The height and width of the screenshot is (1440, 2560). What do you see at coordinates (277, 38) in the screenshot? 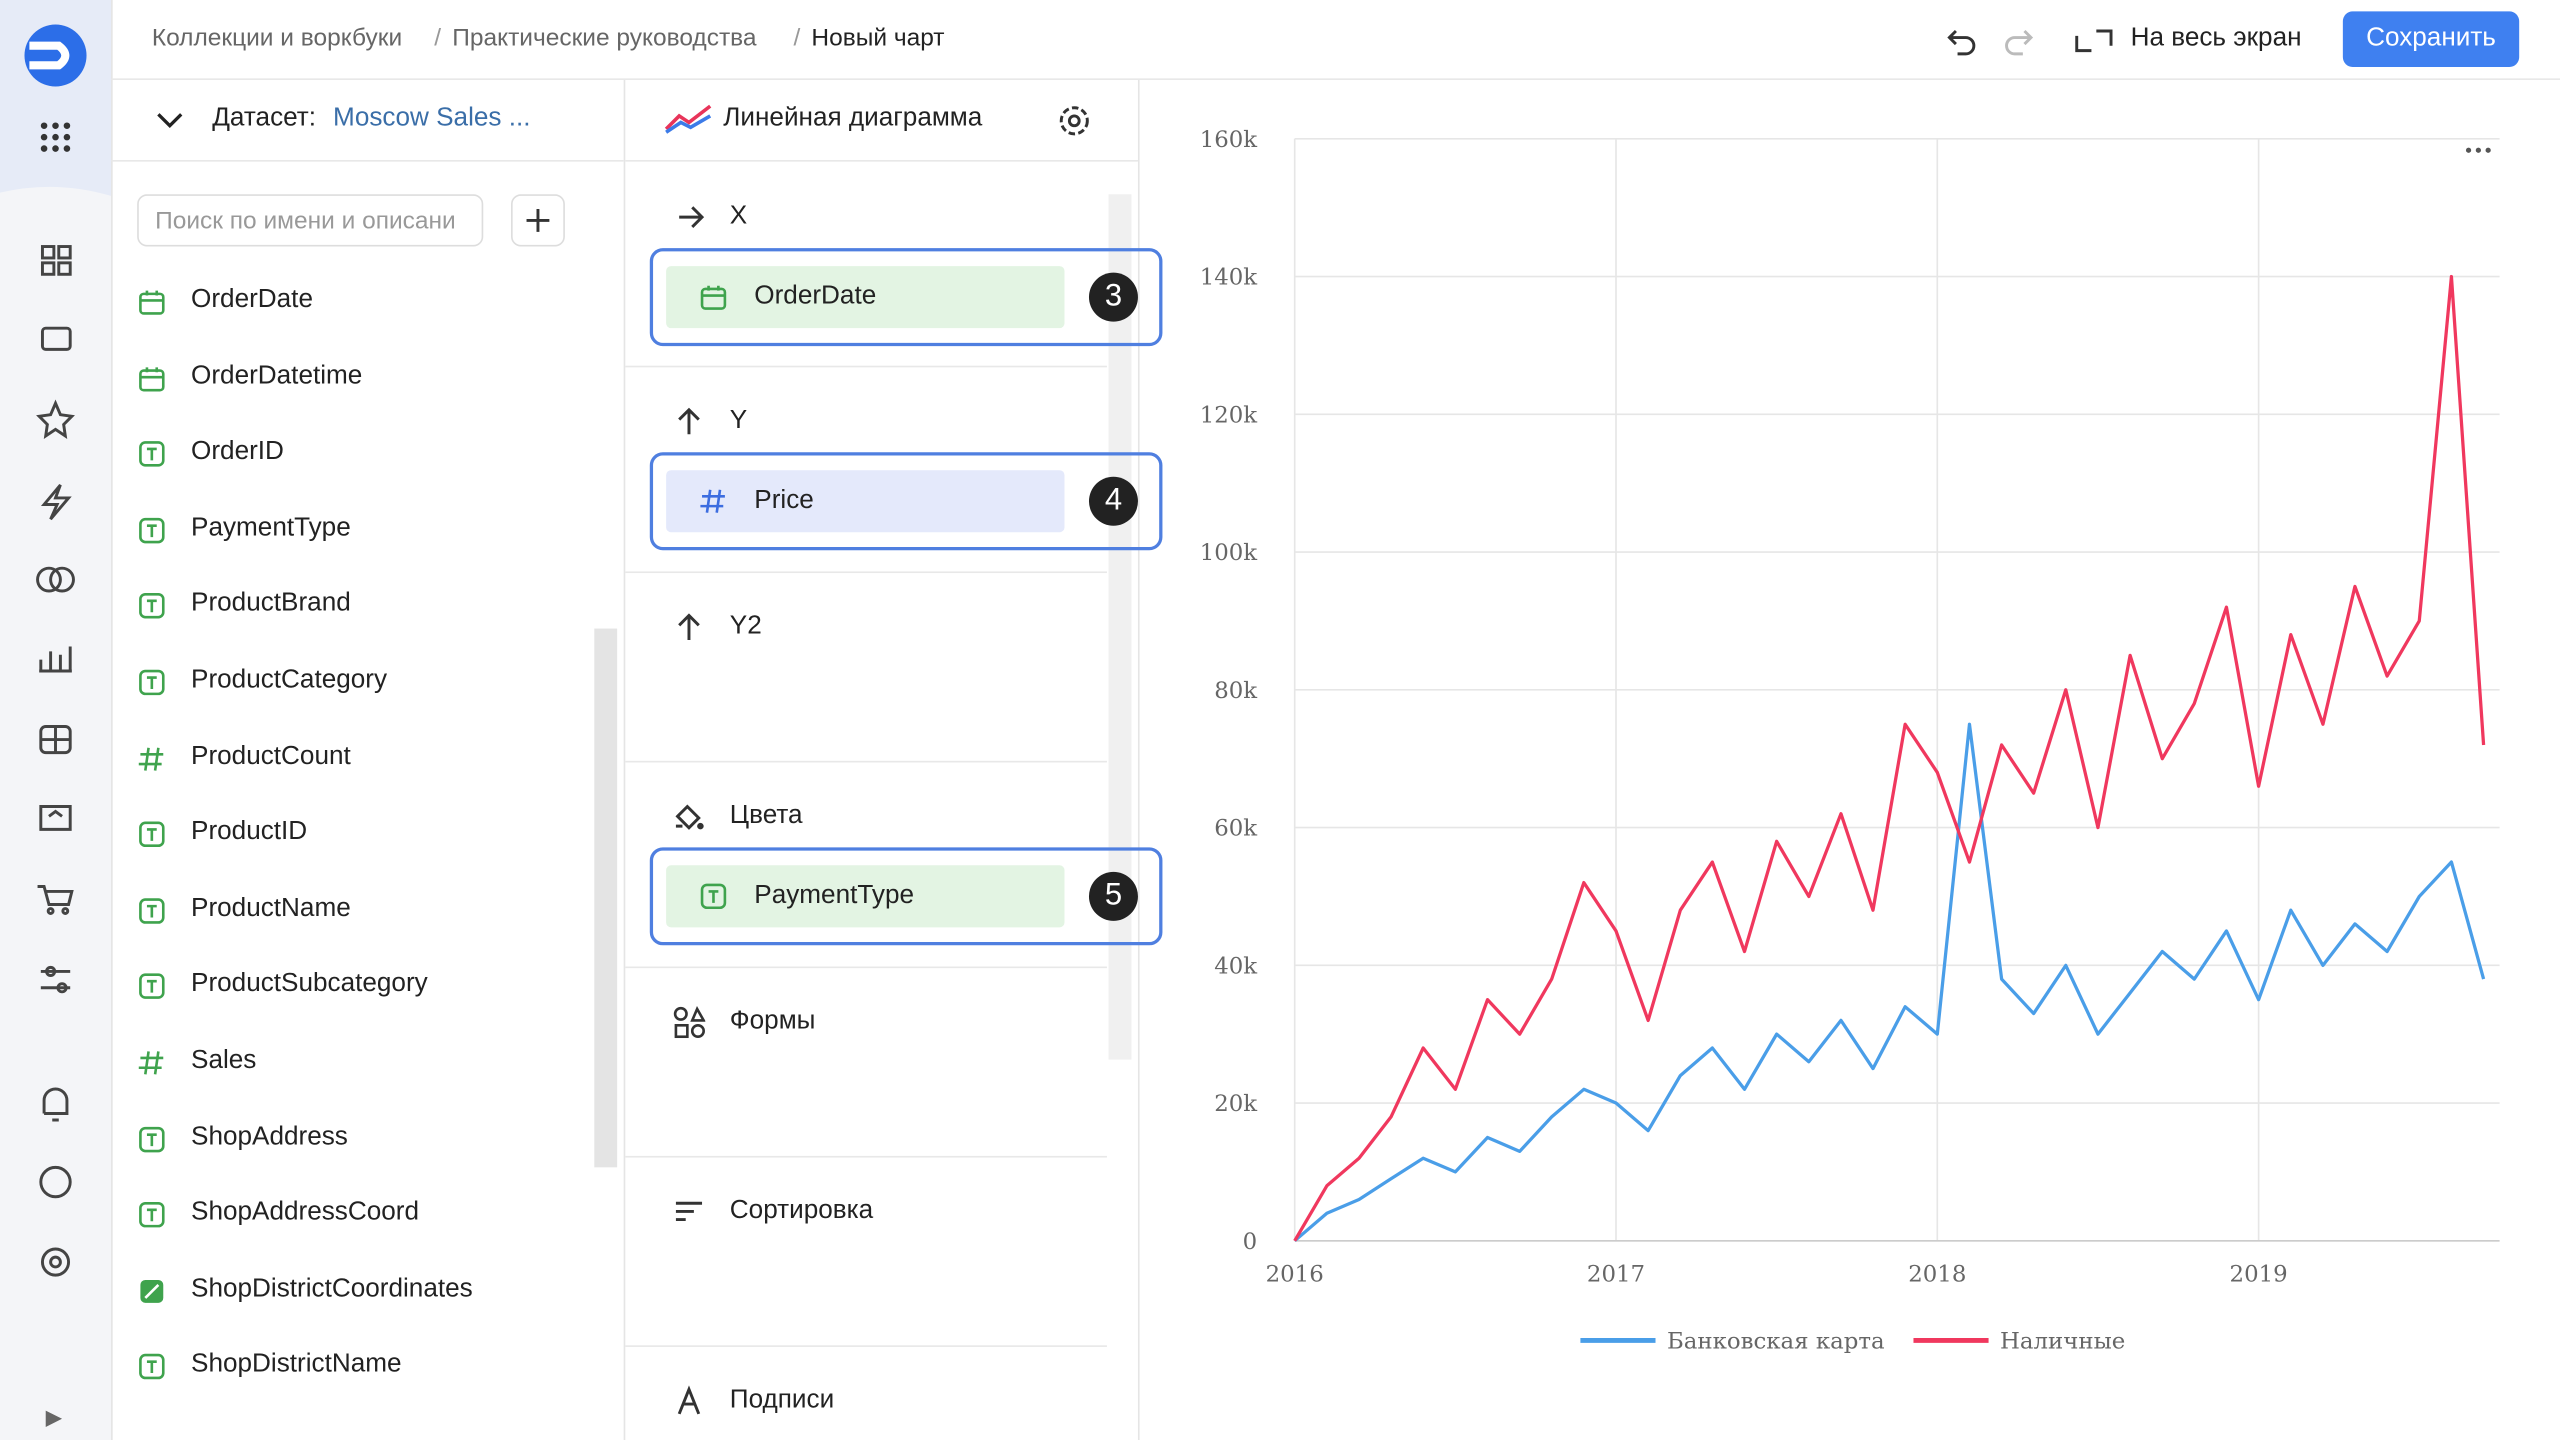
I see `breadcrumb: Коллекции и воркбуки` at bounding box center [277, 38].